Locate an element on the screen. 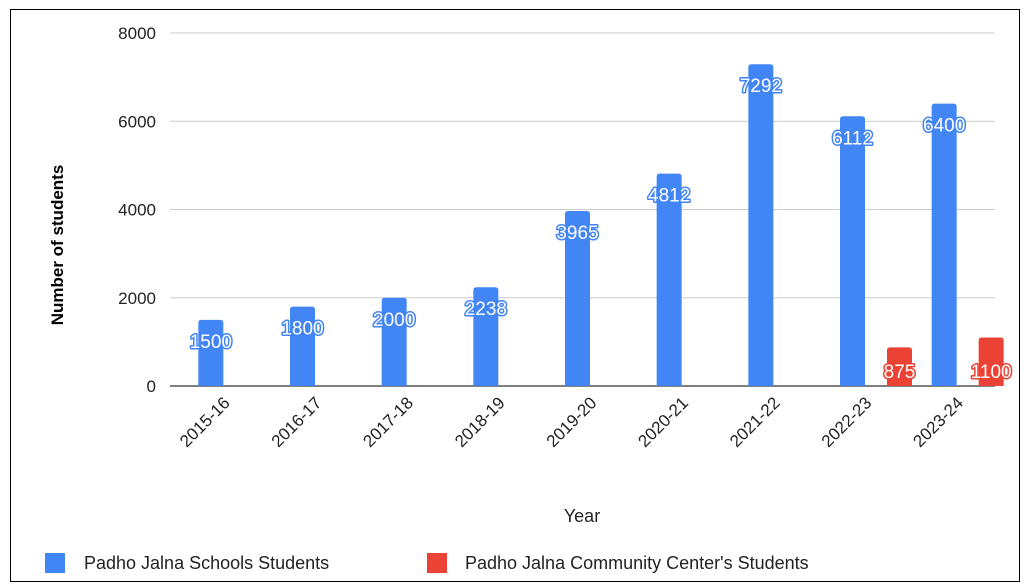 The image size is (1028, 588). data-label: 6112 is located at coordinates (852, 138).